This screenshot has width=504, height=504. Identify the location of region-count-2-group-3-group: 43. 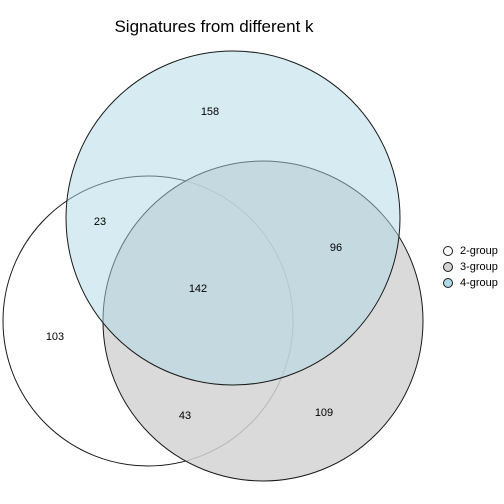
(185, 416).